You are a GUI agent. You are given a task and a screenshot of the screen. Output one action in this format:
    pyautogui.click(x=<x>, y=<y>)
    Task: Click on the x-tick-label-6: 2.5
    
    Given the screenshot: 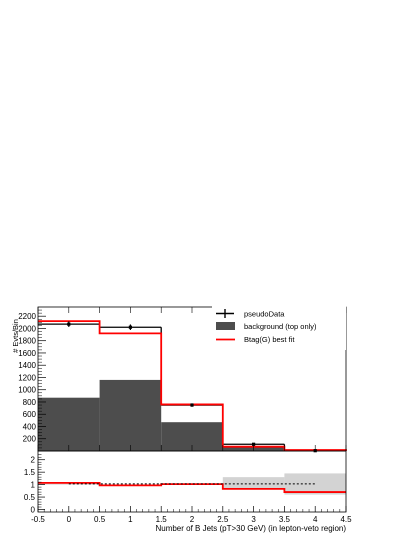 What is the action you would take?
    pyautogui.click(x=223, y=519)
    